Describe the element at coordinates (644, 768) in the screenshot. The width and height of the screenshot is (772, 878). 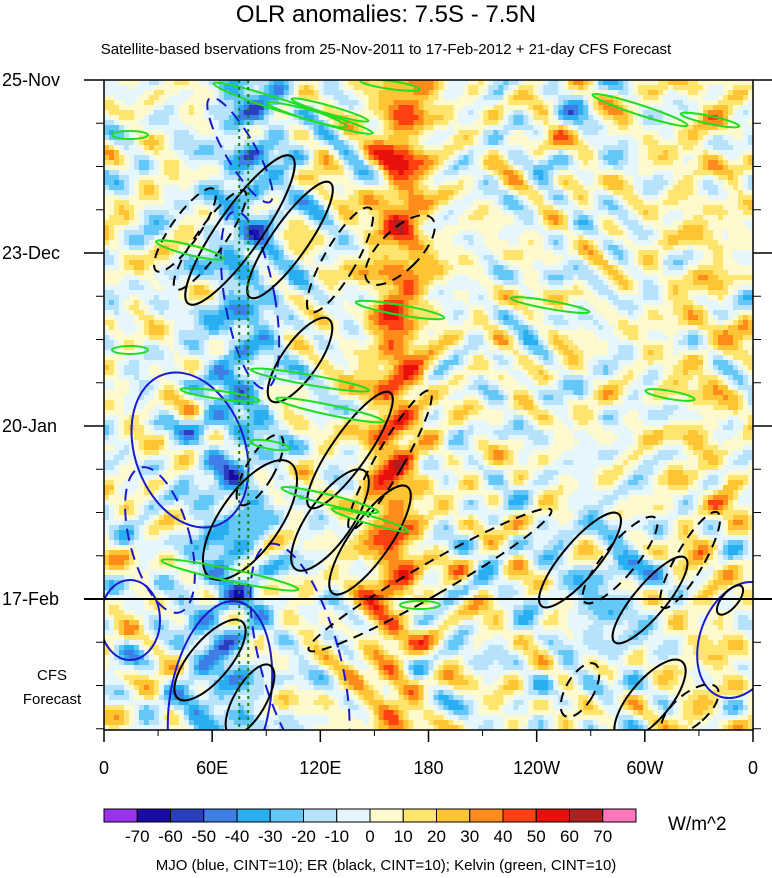
I see `x-tick-label: 60W` at that location.